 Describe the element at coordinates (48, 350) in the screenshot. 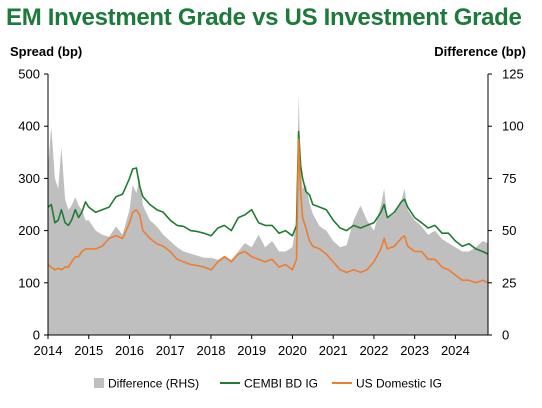

I see `x-tick-label: 2014` at that location.